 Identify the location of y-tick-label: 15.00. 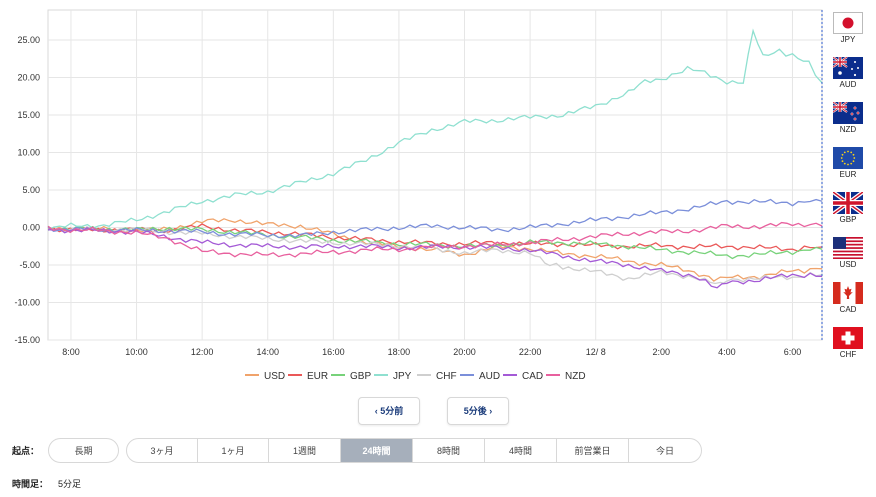
(28, 115).